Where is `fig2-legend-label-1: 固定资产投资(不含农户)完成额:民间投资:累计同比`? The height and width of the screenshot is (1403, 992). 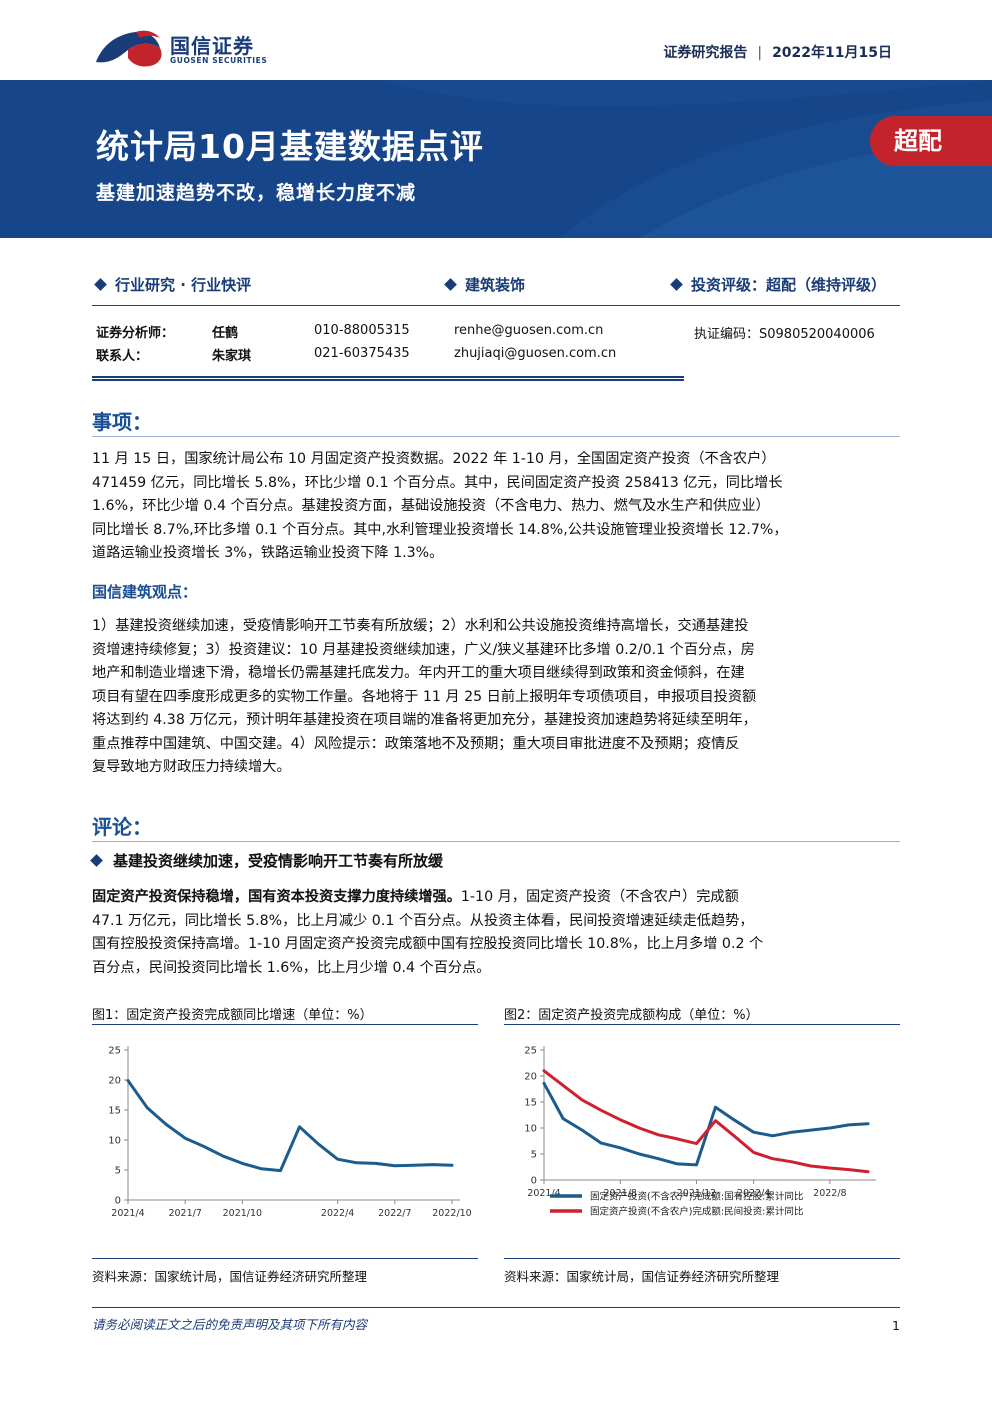 fig2-legend-label-1: 固定资产投资(不含农户)完成额:民间投资:累计同比 is located at coordinates (696, 1212).